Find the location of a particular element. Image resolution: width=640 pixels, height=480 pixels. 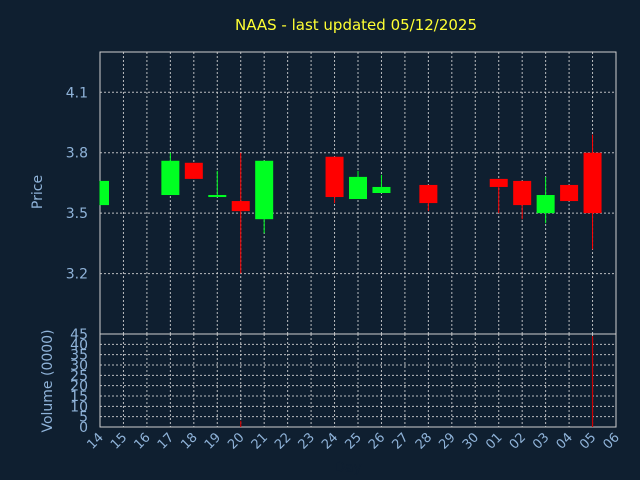

x-tick-label: 26 is located at coordinates (377, 441).